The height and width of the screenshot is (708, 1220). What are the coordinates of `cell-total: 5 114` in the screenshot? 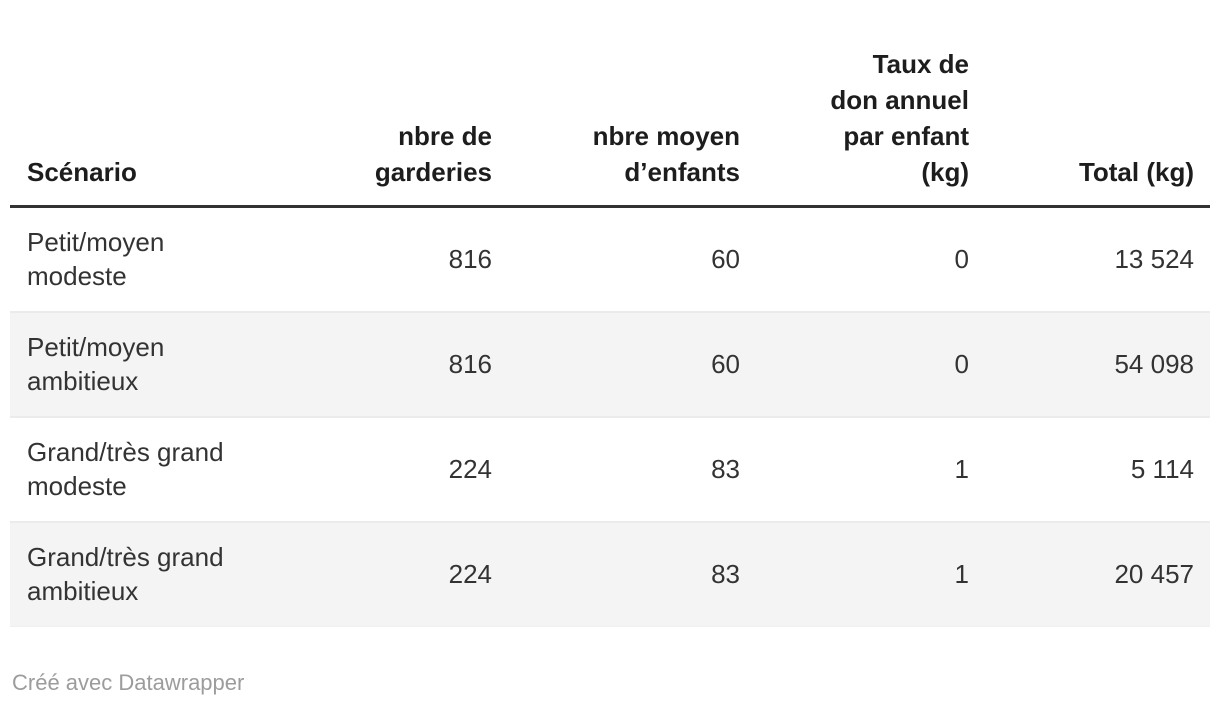 It's located at (1162, 469).